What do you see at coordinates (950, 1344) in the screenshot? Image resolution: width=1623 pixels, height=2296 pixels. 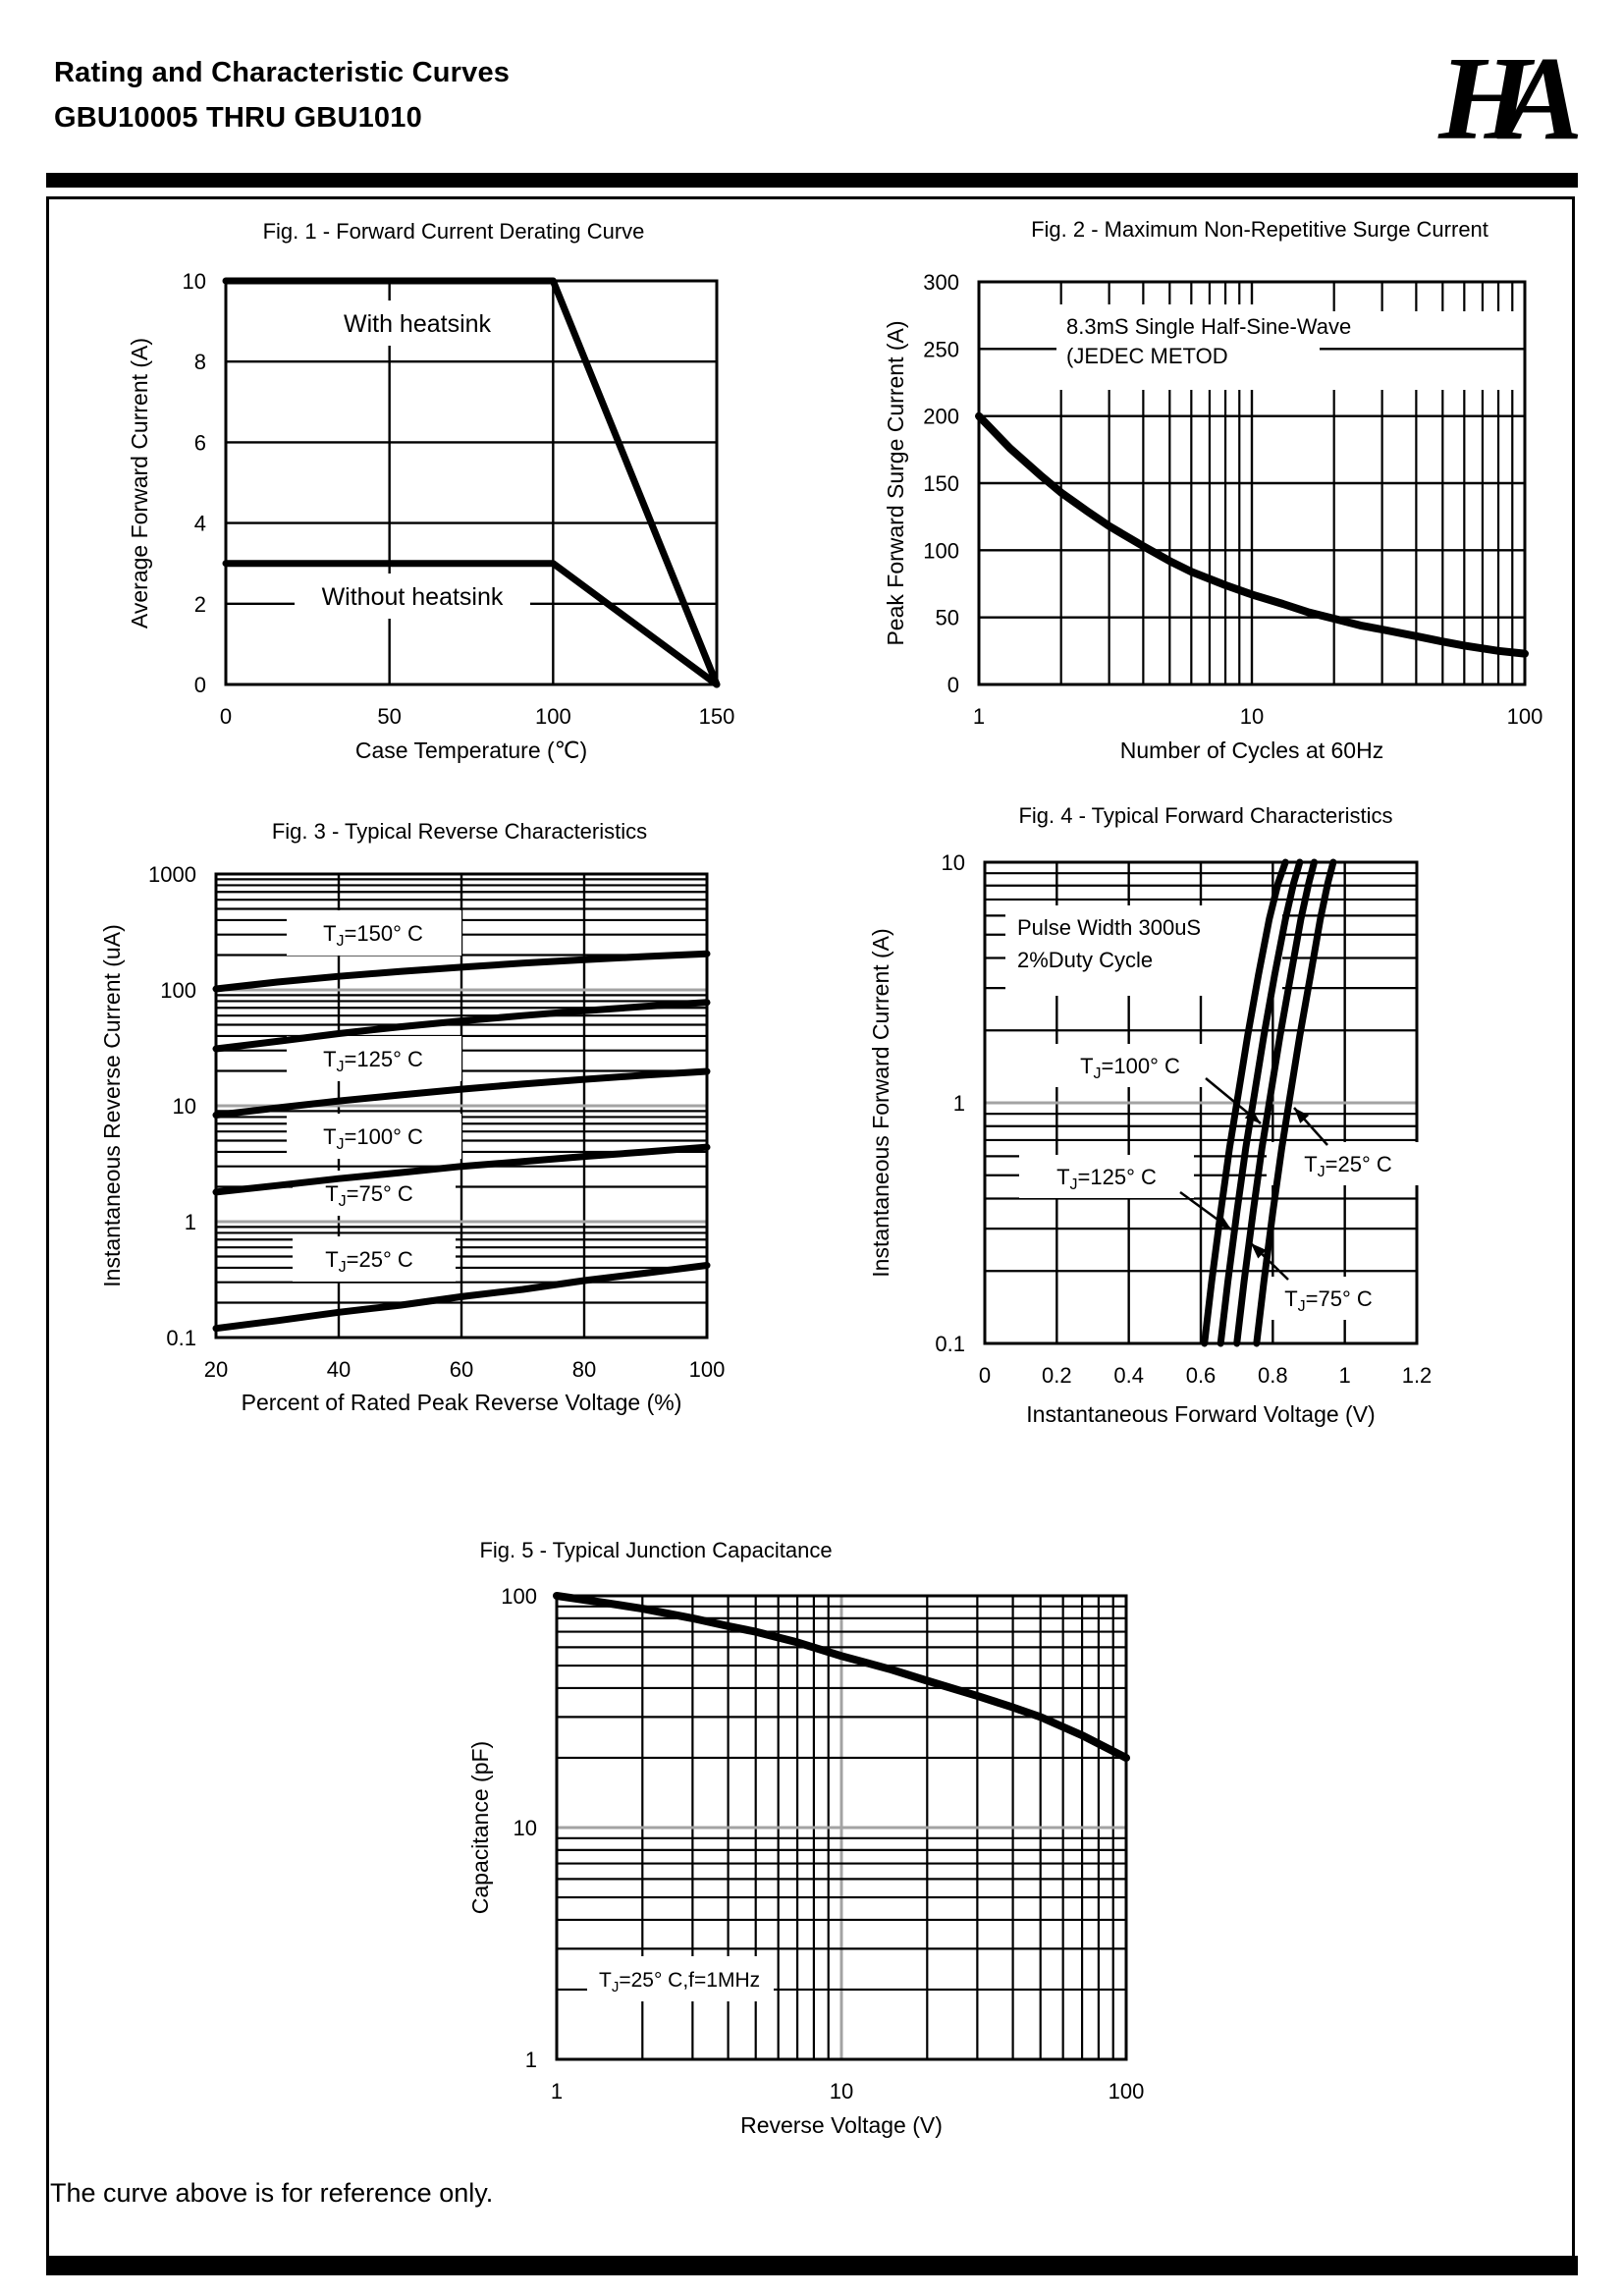 I see `fig4-typical-forward-characteristics-y-tick: 0.1` at bounding box center [950, 1344].